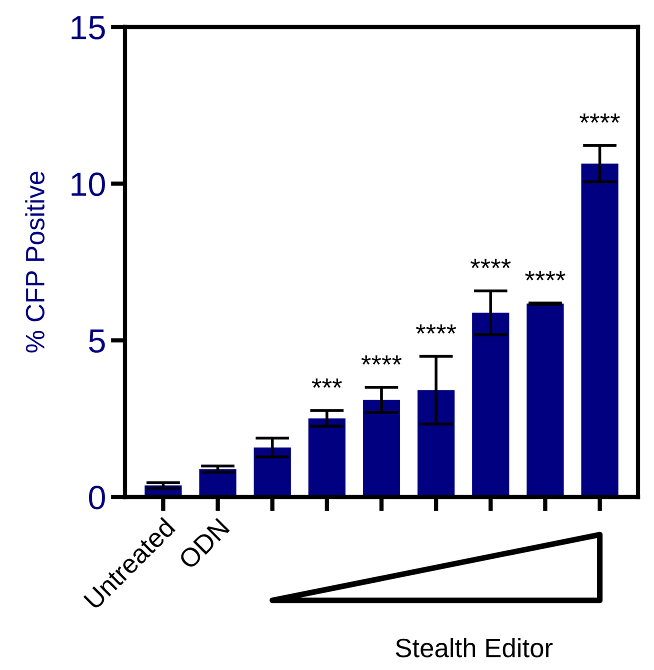  Describe the element at coordinates (35, 262) in the screenshot. I see `y-axis-title: % CFP Positive` at that location.